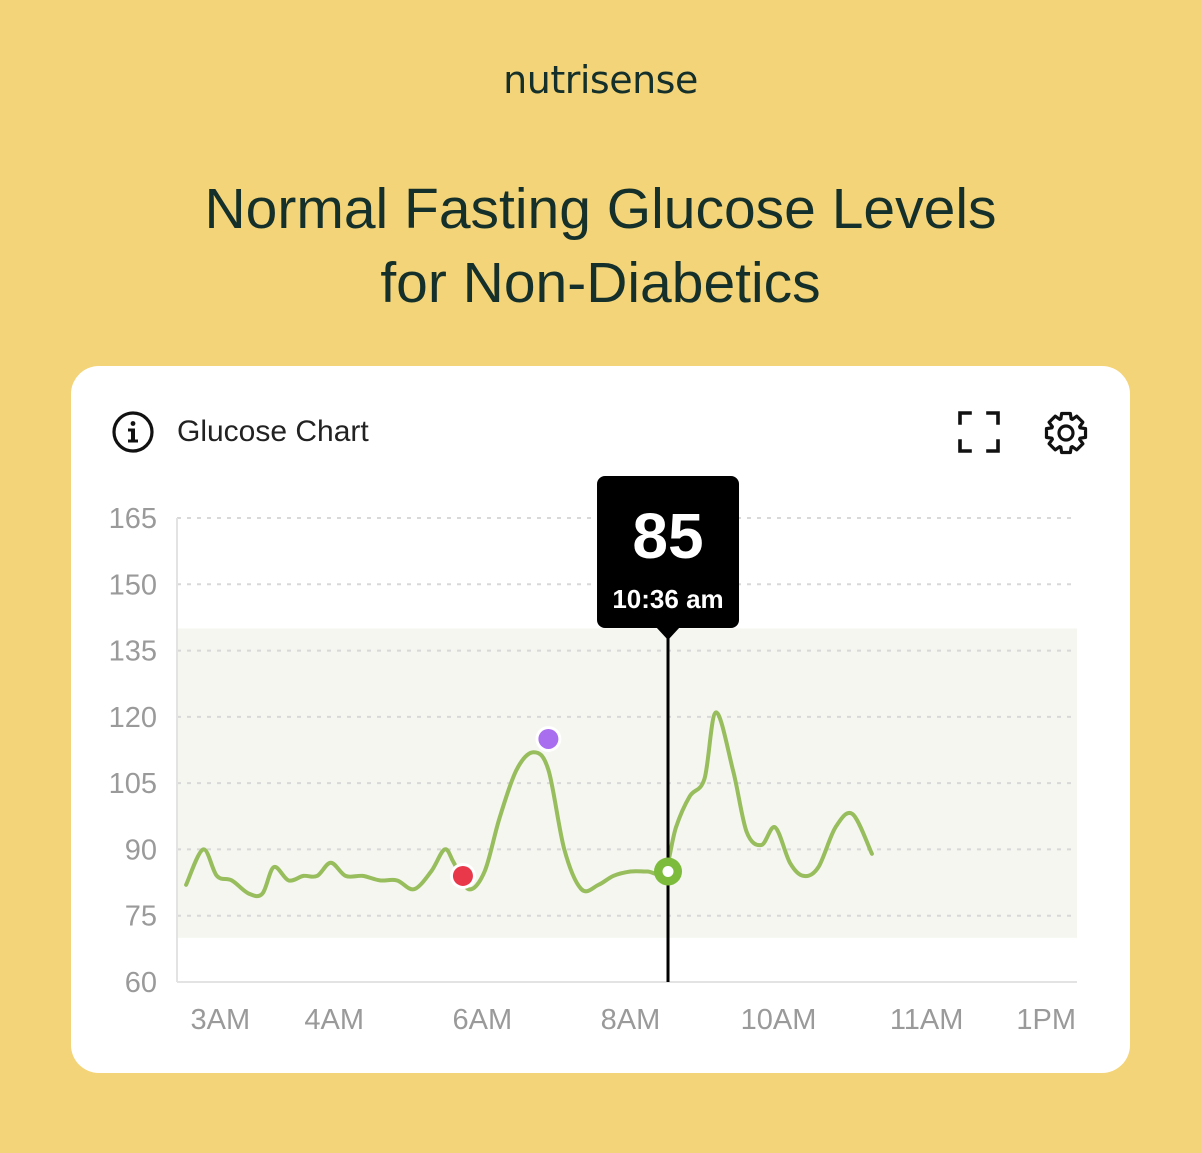 Image resolution: width=1201 pixels, height=1153 pixels. What do you see at coordinates (548, 738) in the screenshot?
I see `purple-event-marker` at bounding box center [548, 738].